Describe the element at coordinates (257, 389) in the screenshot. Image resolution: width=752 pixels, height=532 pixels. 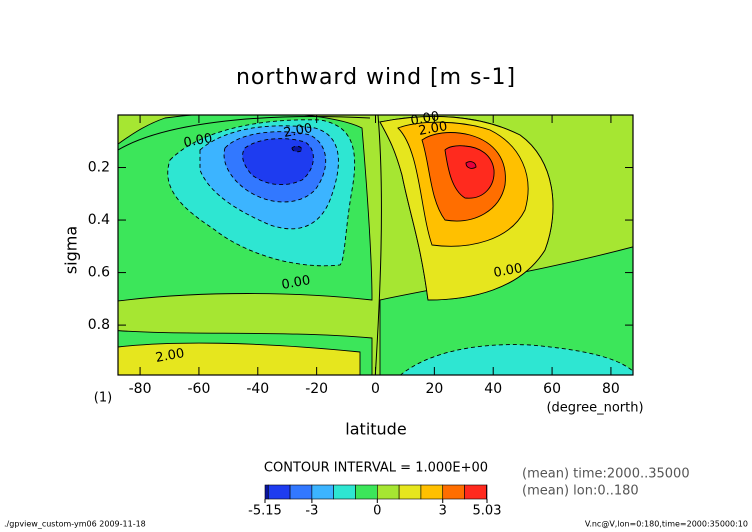
I see `x-tick-label: -40` at that location.